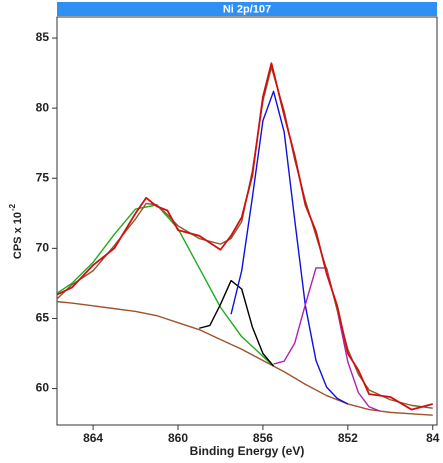 The width and height of the screenshot is (443, 463). I want to click on x-tick-label: 852, so click(348, 438).